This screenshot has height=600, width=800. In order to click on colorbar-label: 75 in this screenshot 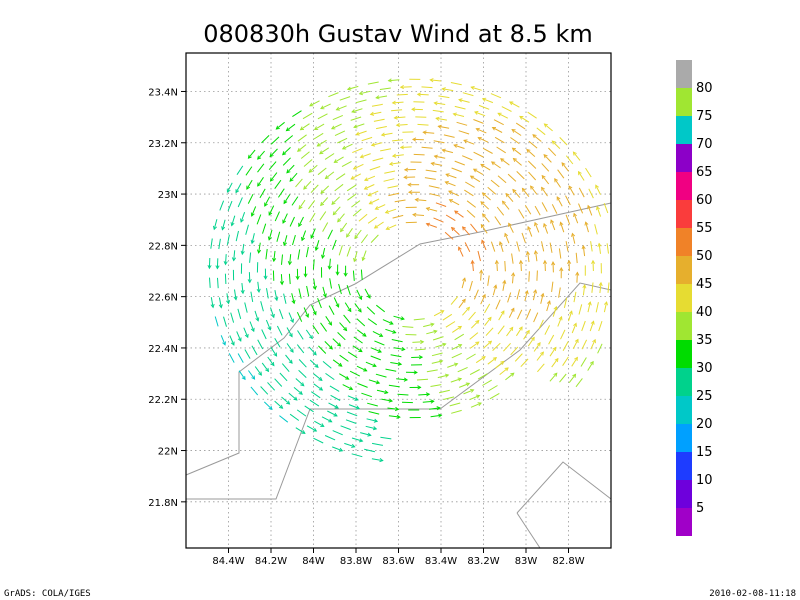, I will do `click(704, 116)`.